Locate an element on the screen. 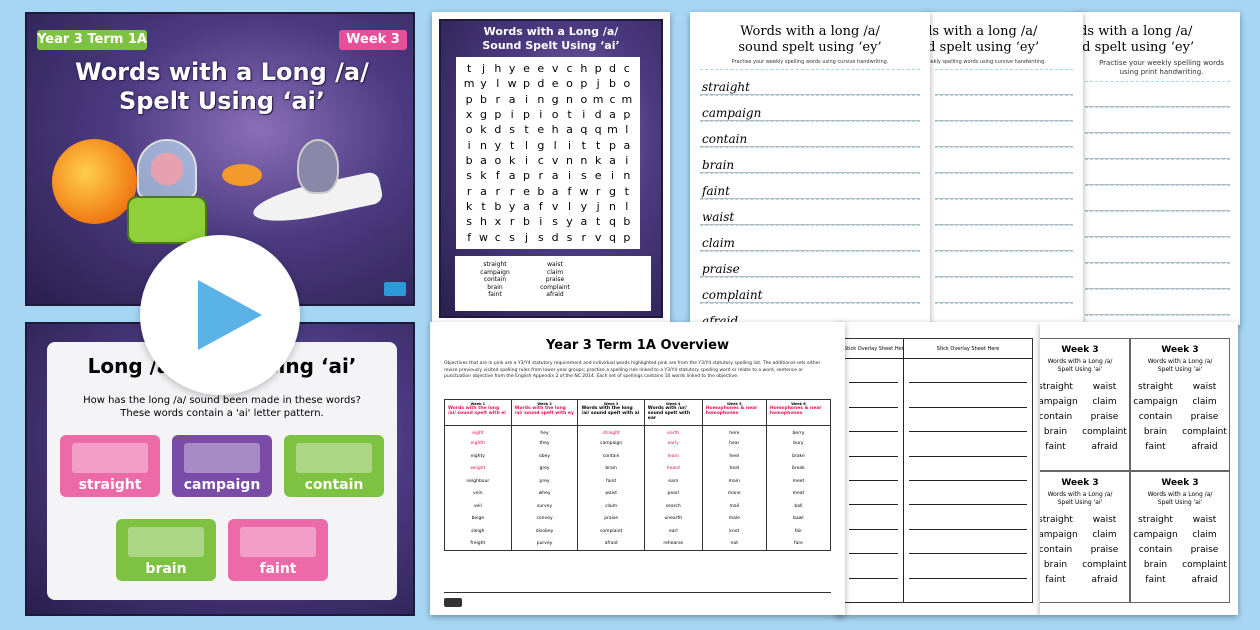 The width and height of the screenshot is (1260, 630). play-button is located at coordinates (220, 315).